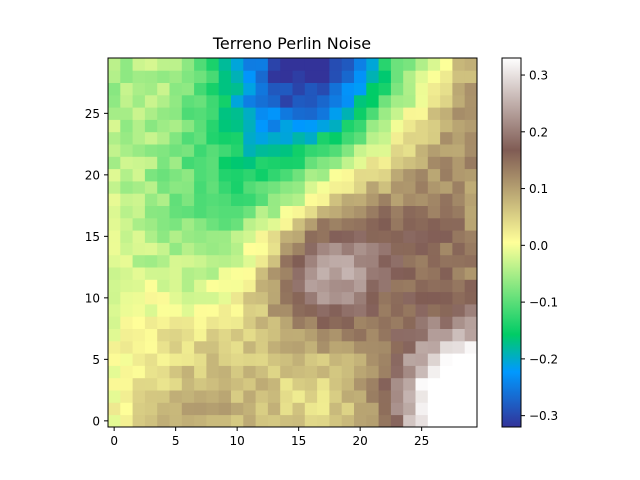 The height and width of the screenshot is (480, 640). I want to click on x-tick-label: 20, so click(360, 441).